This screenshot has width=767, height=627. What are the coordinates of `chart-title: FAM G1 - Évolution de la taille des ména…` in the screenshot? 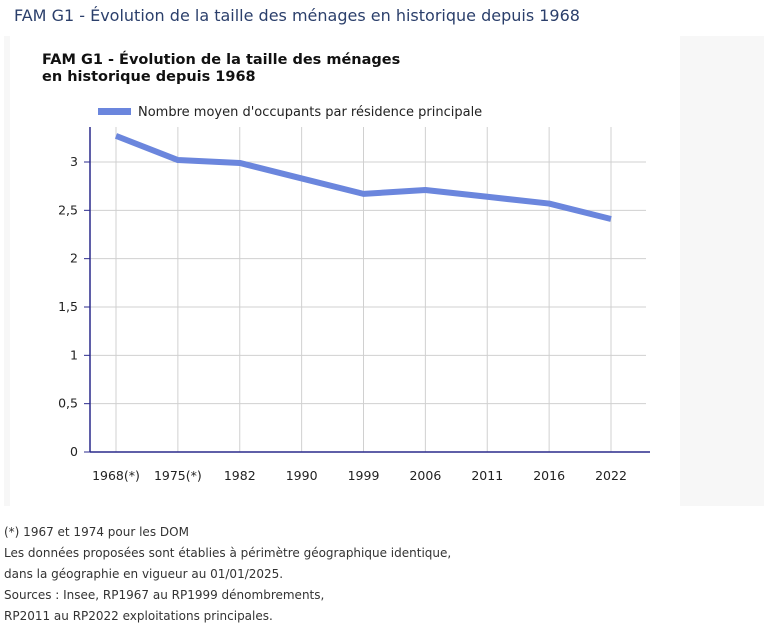 It's located at (221, 68).